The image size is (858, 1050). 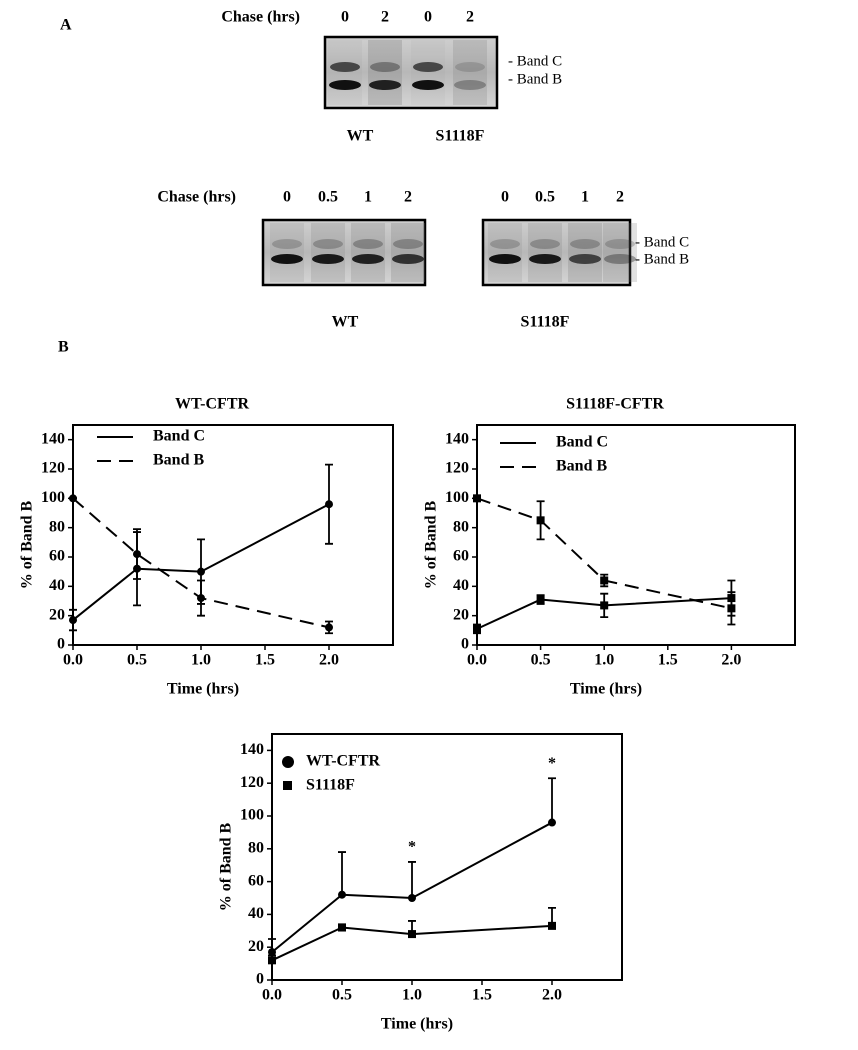 What do you see at coordinates (412, 847) in the screenshot?
I see `annotation: *` at bounding box center [412, 847].